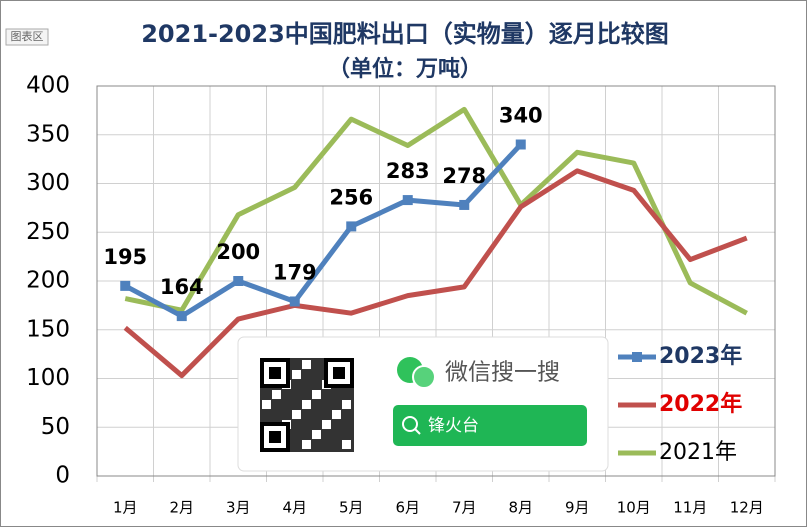  I want to click on legend-label: 2023年, so click(700, 356).